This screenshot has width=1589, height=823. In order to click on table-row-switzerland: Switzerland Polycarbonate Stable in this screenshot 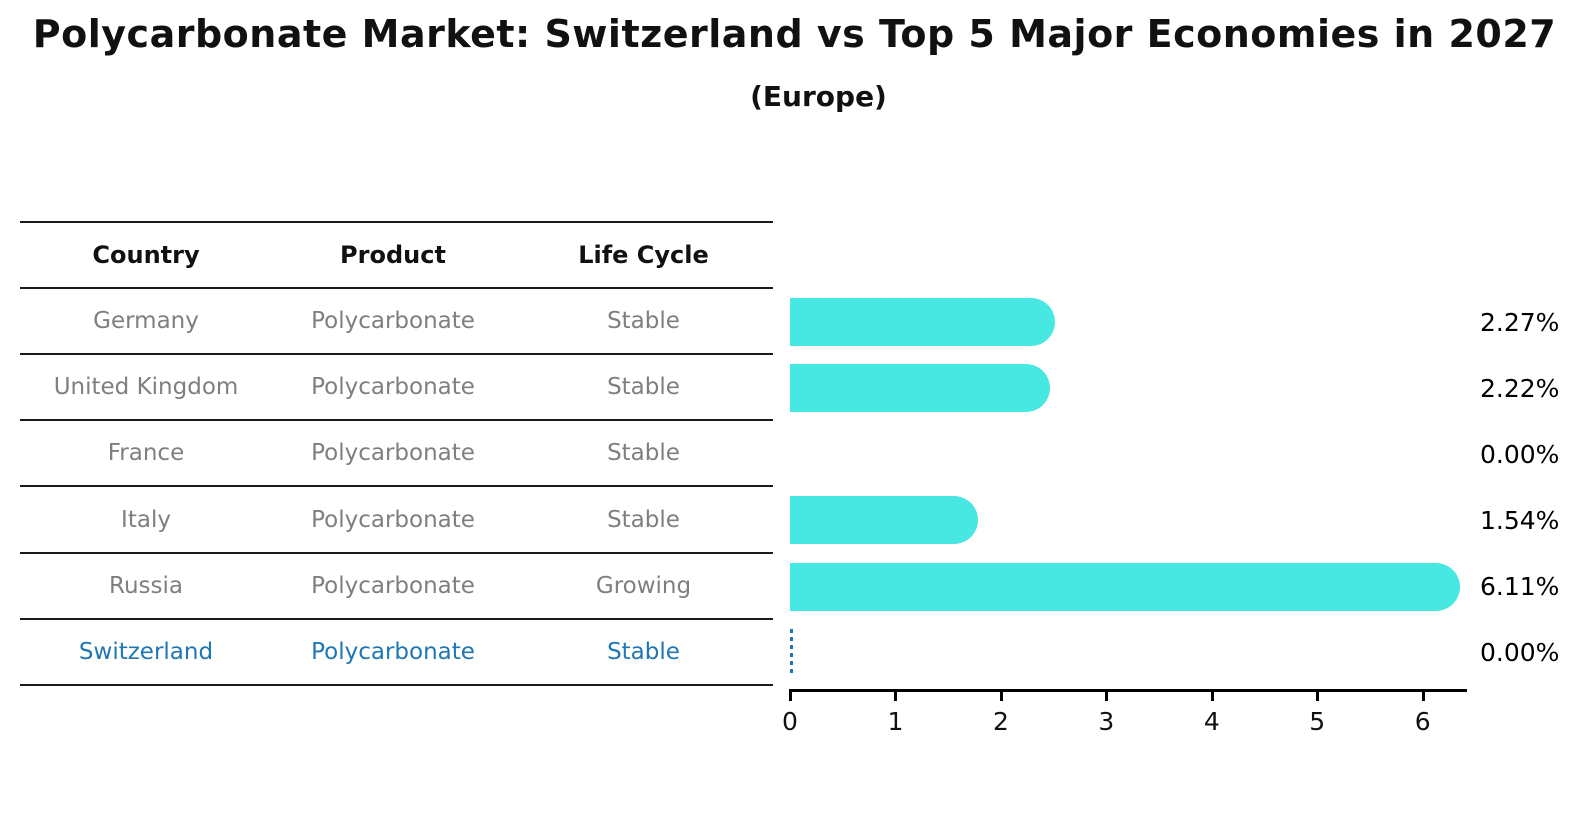, I will do `click(396, 653)`.